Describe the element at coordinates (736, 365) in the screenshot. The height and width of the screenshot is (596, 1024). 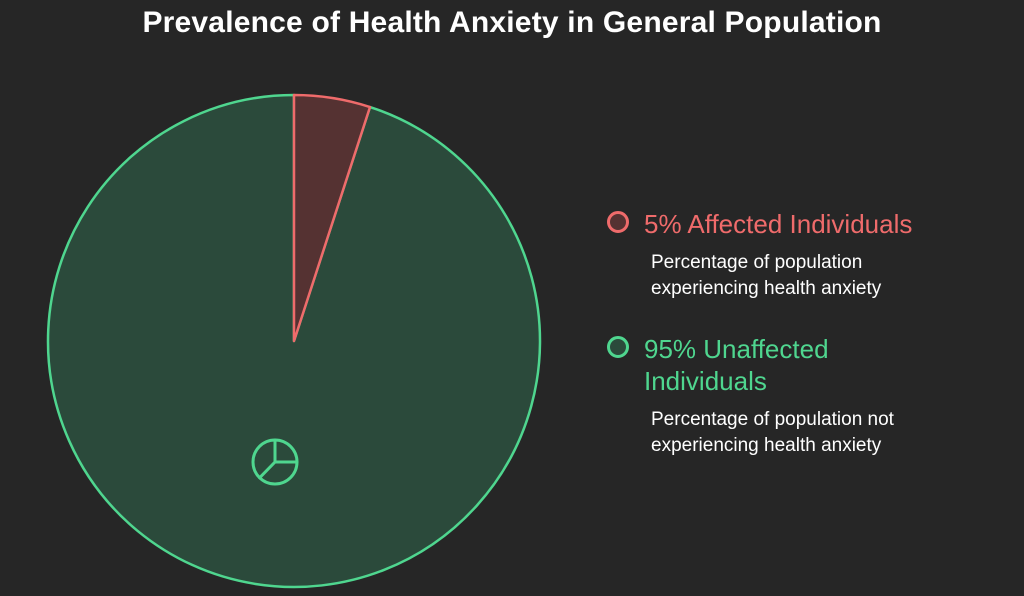
I see `legend-label-unaffected: 95% Unaffected Individuals` at that location.